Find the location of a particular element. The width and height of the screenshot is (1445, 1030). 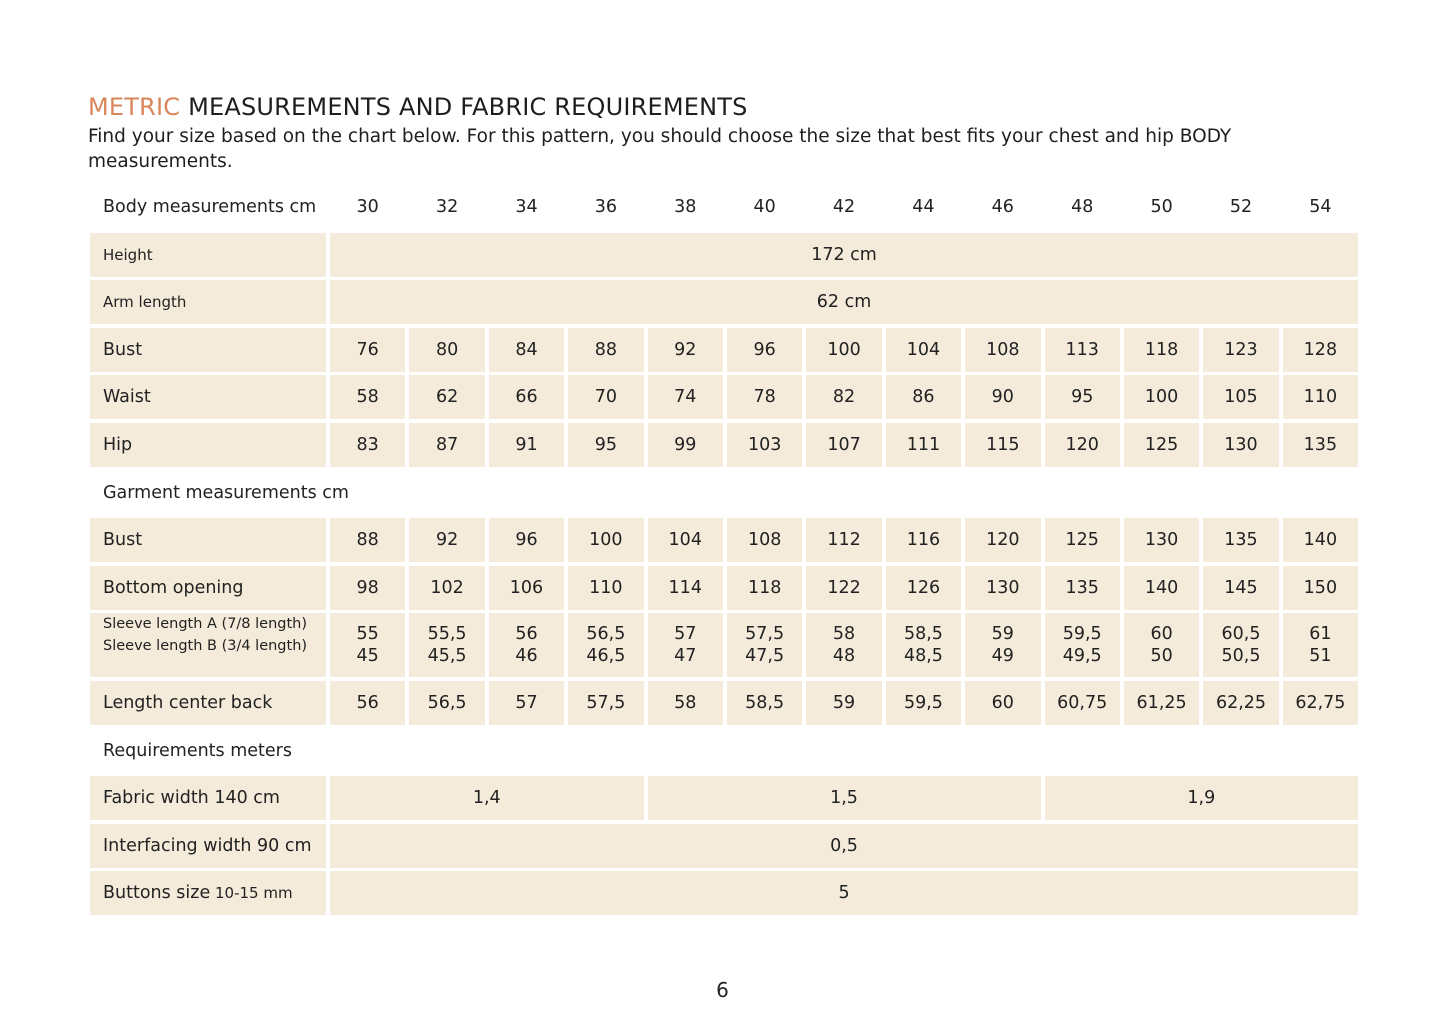

body-measurements-header: Body measurements cm is located at coordinates (210, 207).